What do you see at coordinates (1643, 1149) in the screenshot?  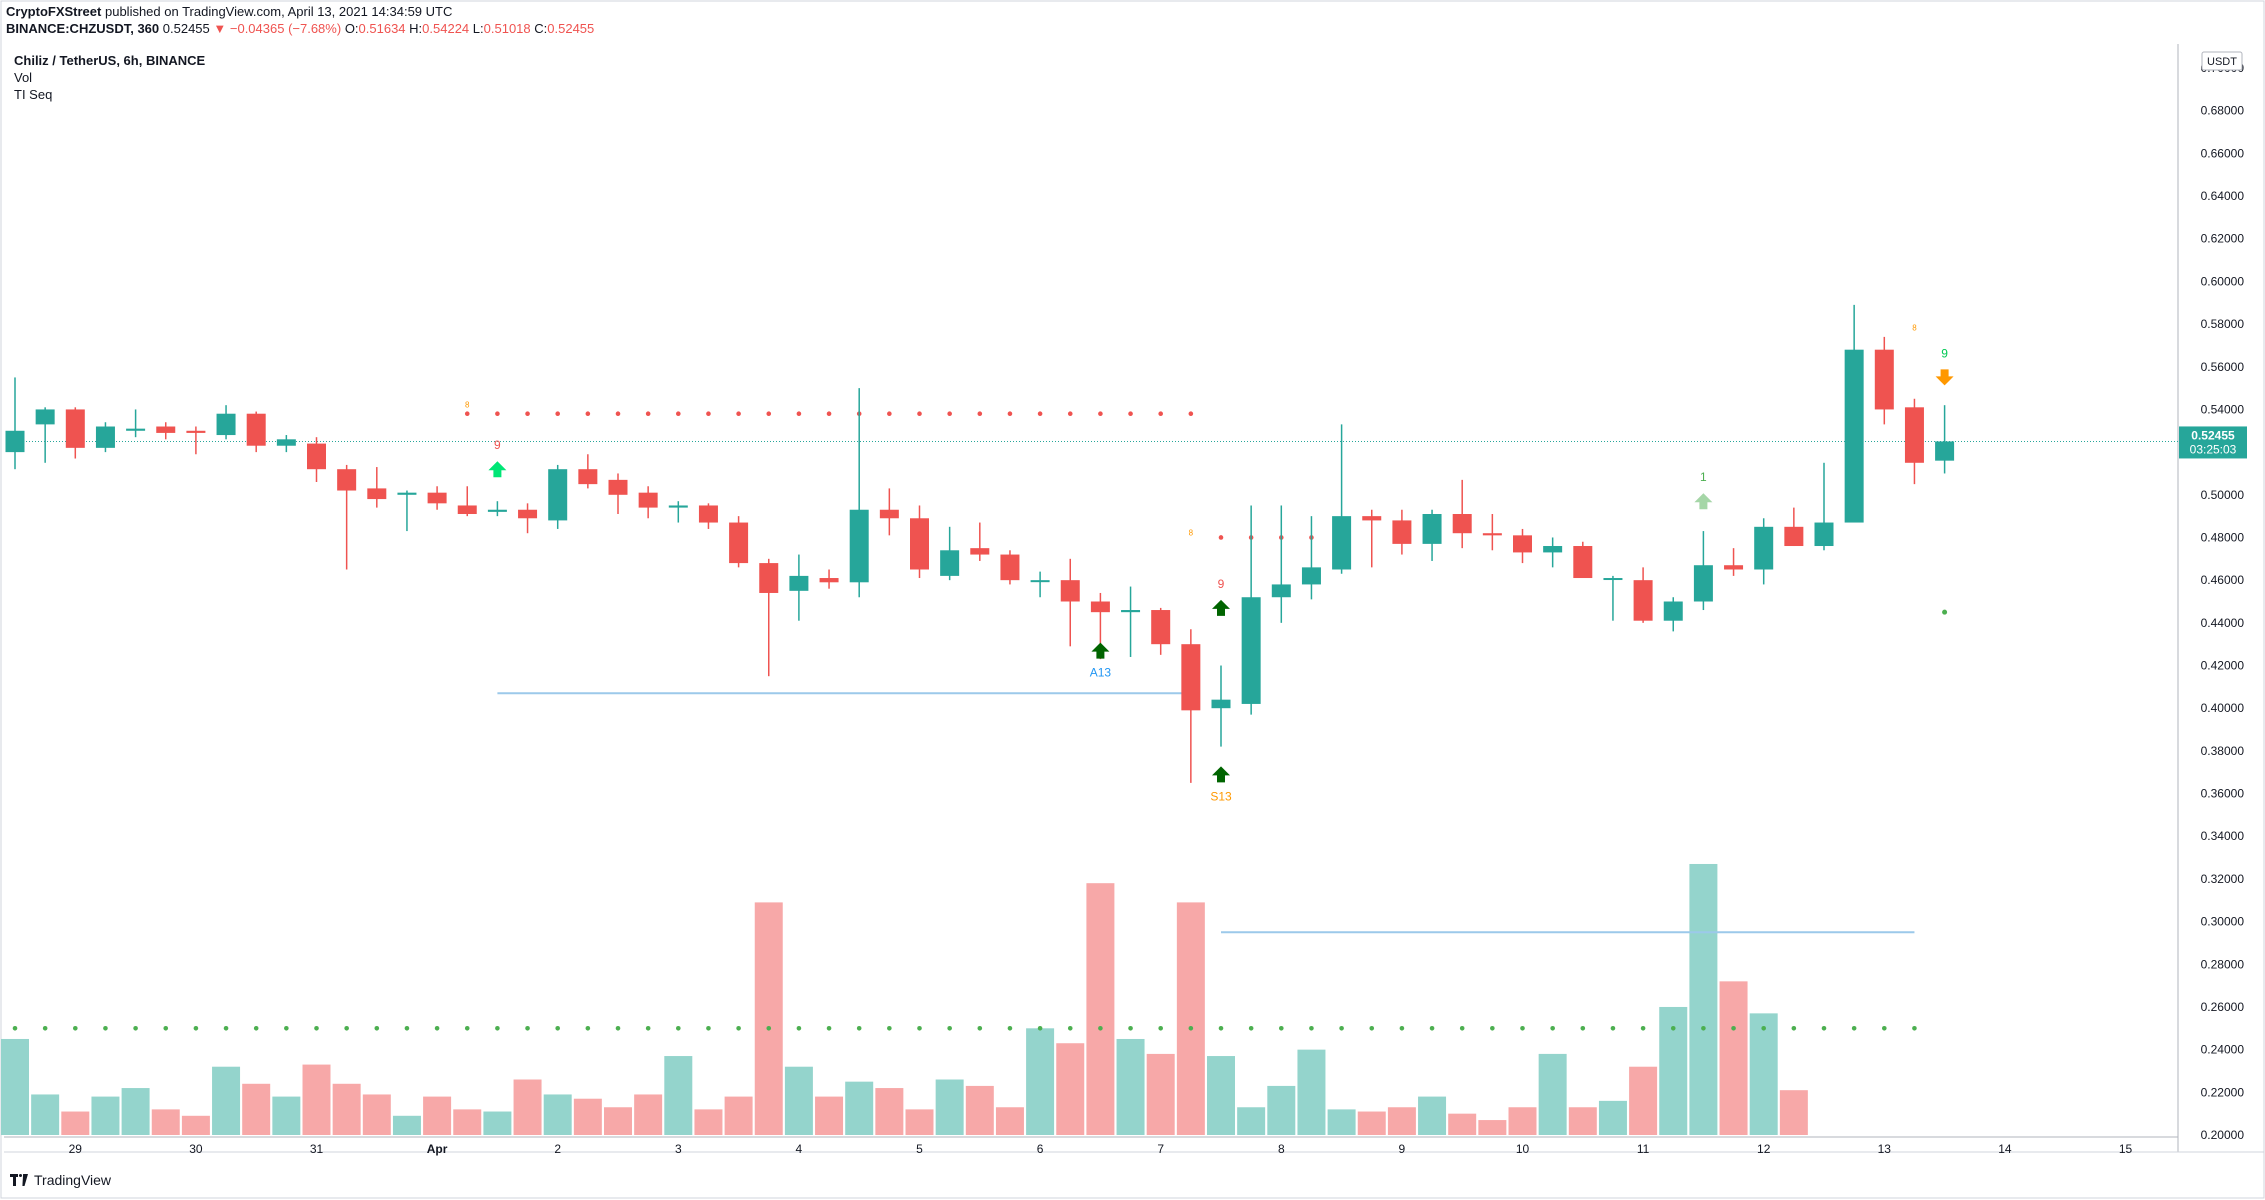 I see `time-tick-label: 11` at bounding box center [1643, 1149].